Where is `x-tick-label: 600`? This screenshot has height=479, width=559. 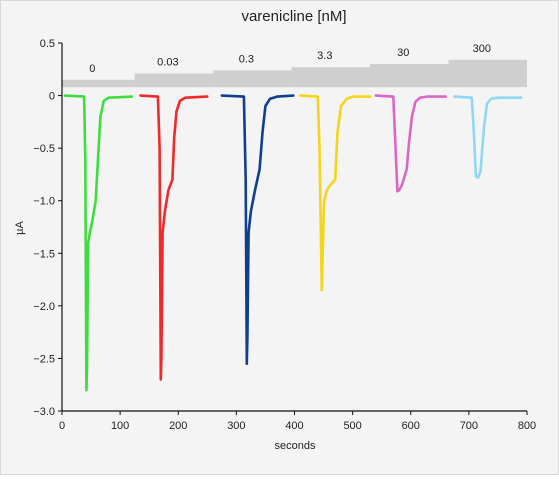
x-tick-label: 600 is located at coordinates (411, 426).